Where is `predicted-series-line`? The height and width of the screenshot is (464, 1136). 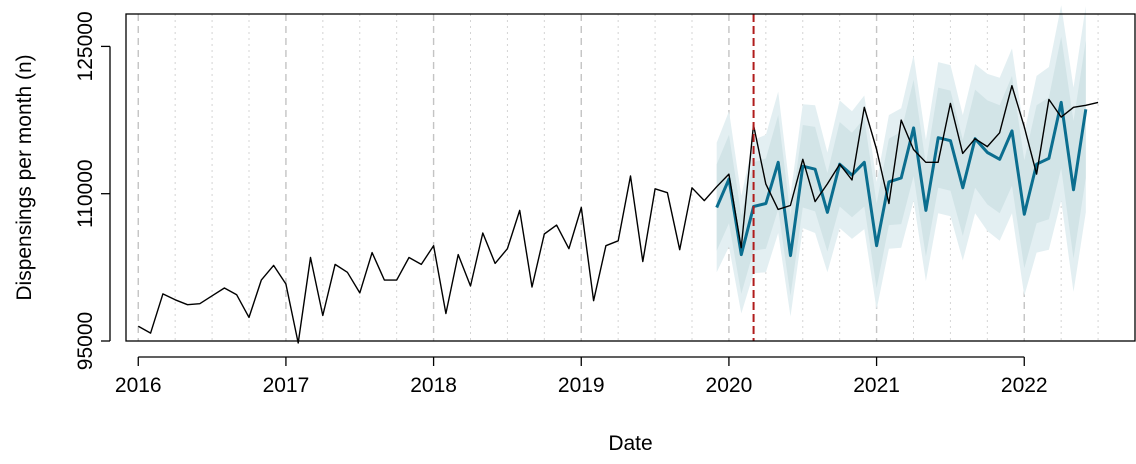
predicted-series-line is located at coordinates (901, 179).